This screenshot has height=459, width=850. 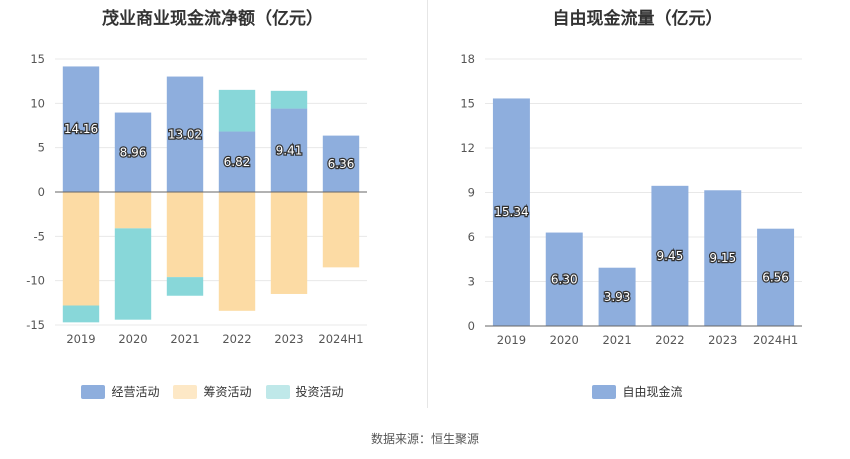 I want to click on data-label: 15.34, so click(x=511, y=212).